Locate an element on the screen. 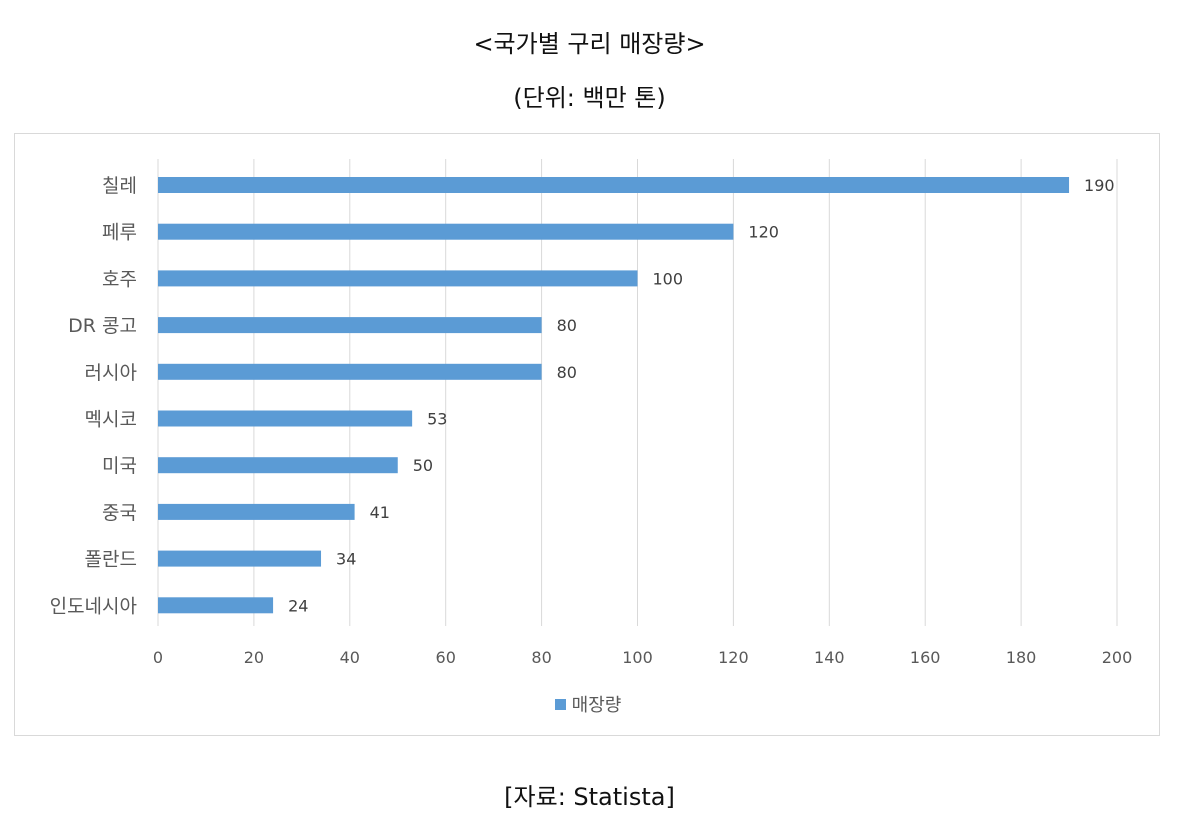 The height and width of the screenshot is (830, 1179). x-tick-label: 80 is located at coordinates (541, 657).